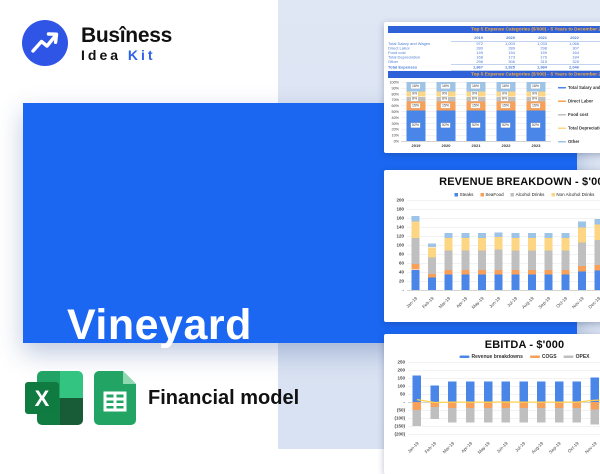 This screenshot has width=600, height=474. What do you see at coordinates (579, 128) in the screenshot?
I see `legend-item: Total Depreciation` at bounding box center [579, 128].